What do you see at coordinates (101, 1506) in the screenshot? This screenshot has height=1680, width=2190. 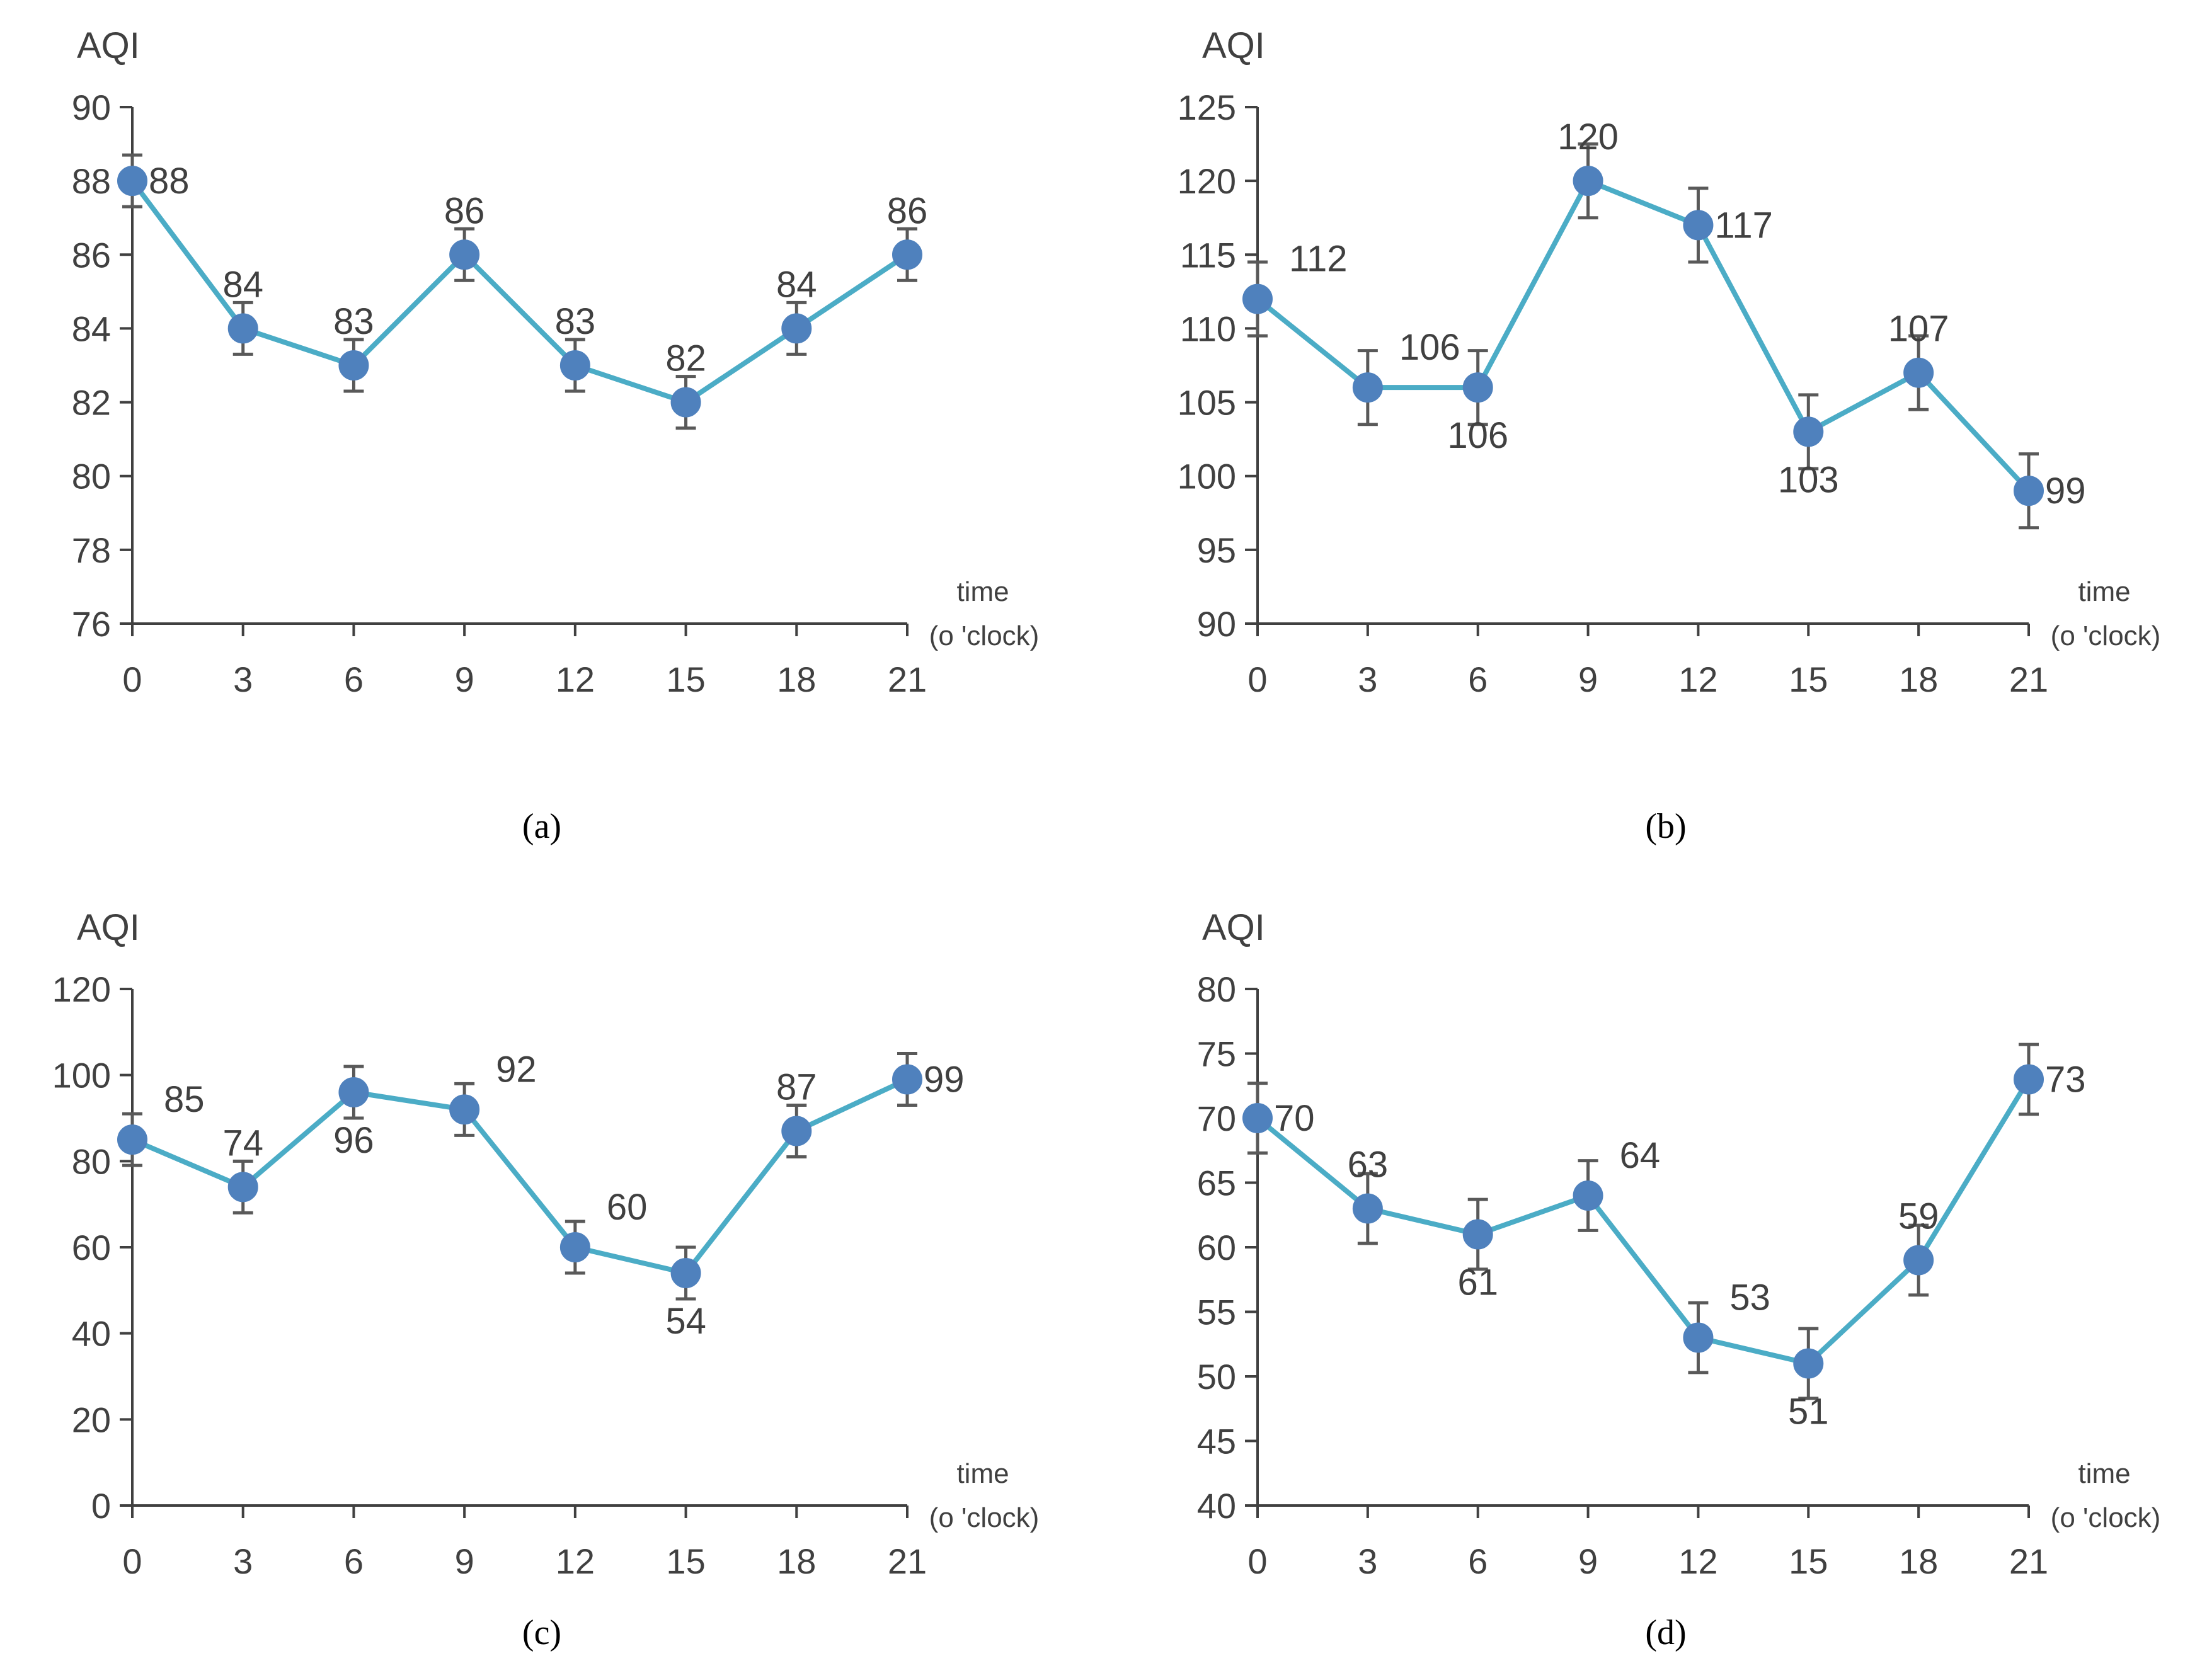 I see `chart-c-y-tick-label: 0` at bounding box center [101, 1506].